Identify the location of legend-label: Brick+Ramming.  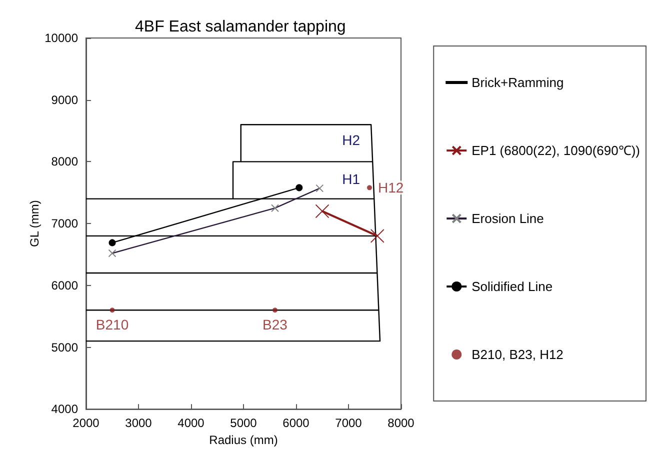
(518, 82).